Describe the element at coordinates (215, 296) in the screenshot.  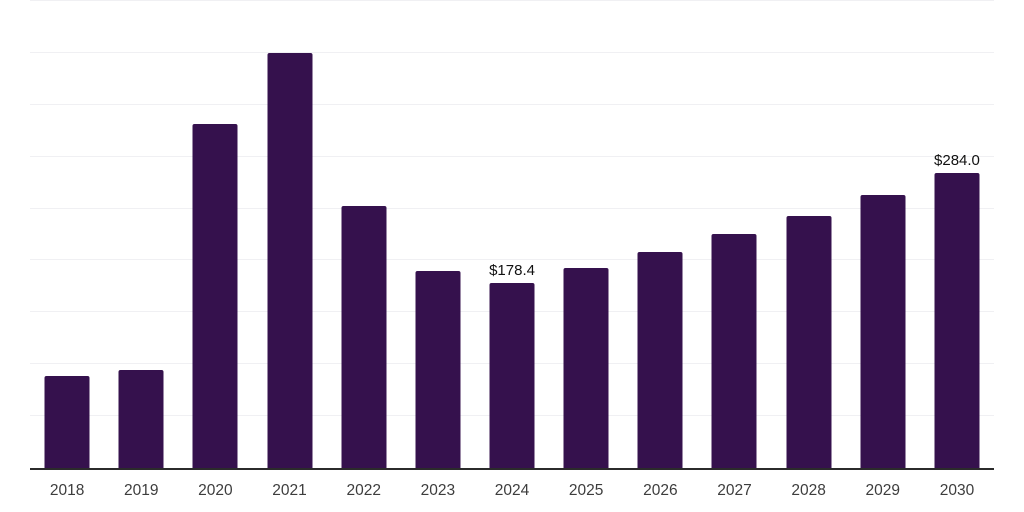
I see `bar-2020` at that location.